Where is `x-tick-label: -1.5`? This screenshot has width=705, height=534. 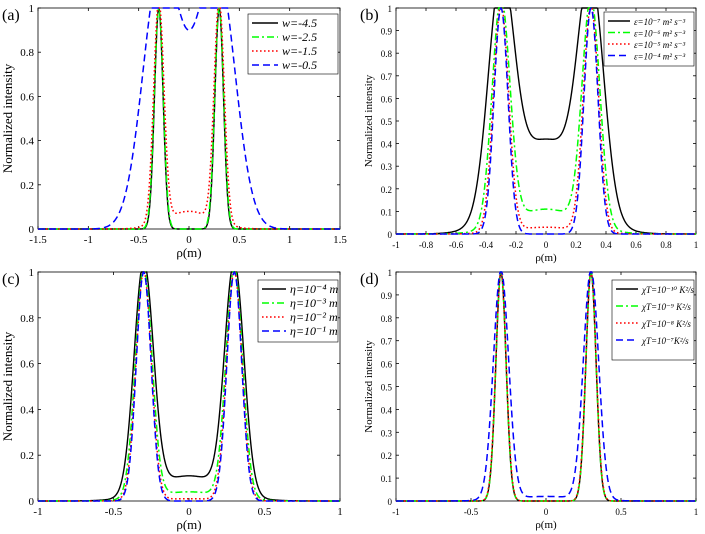
x-tick-label: -1.5 is located at coordinates (38, 240).